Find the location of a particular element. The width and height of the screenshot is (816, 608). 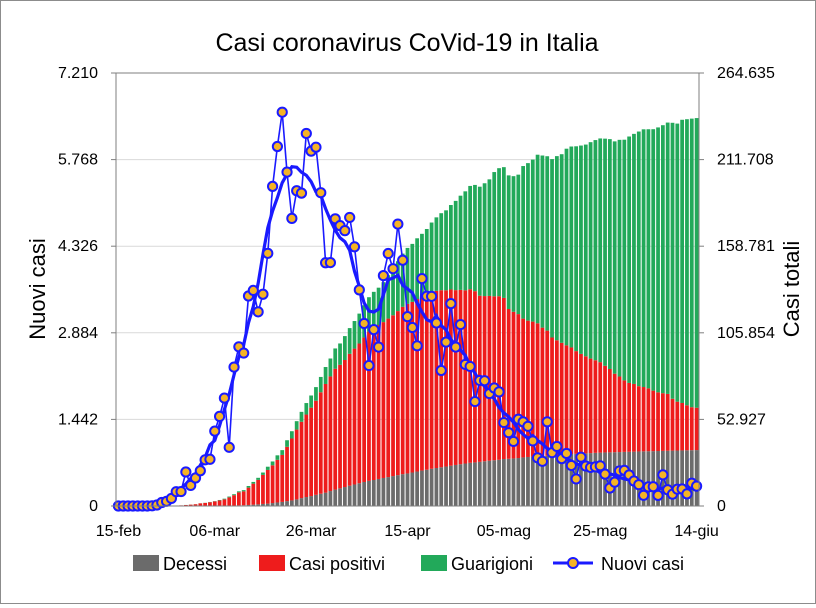

legend-label-decessi: Decessi is located at coordinates (195, 564).